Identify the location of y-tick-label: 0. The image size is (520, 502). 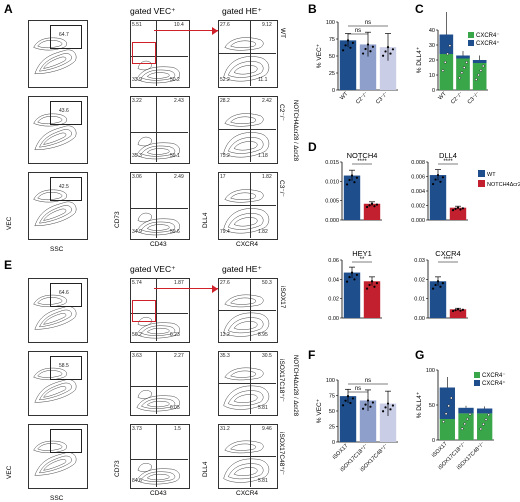
(333, 91).